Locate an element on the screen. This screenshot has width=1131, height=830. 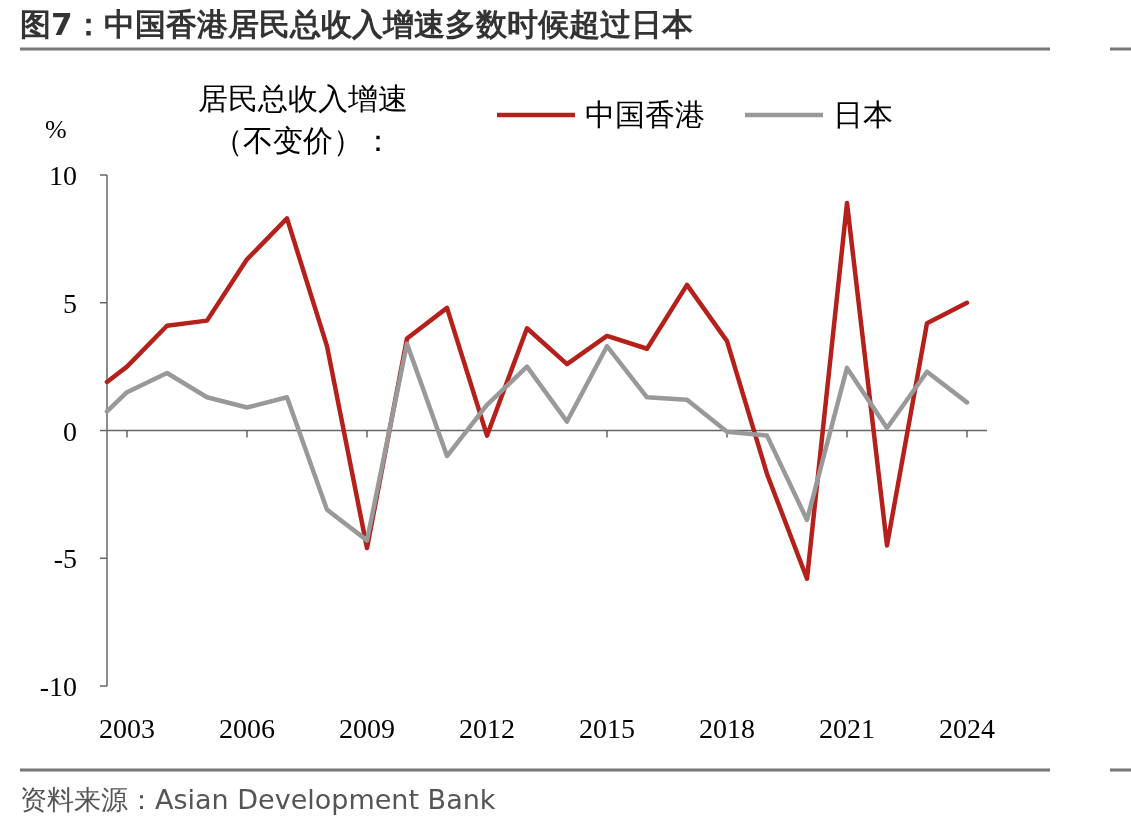
x-tick-label: 2018 is located at coordinates (727, 728).